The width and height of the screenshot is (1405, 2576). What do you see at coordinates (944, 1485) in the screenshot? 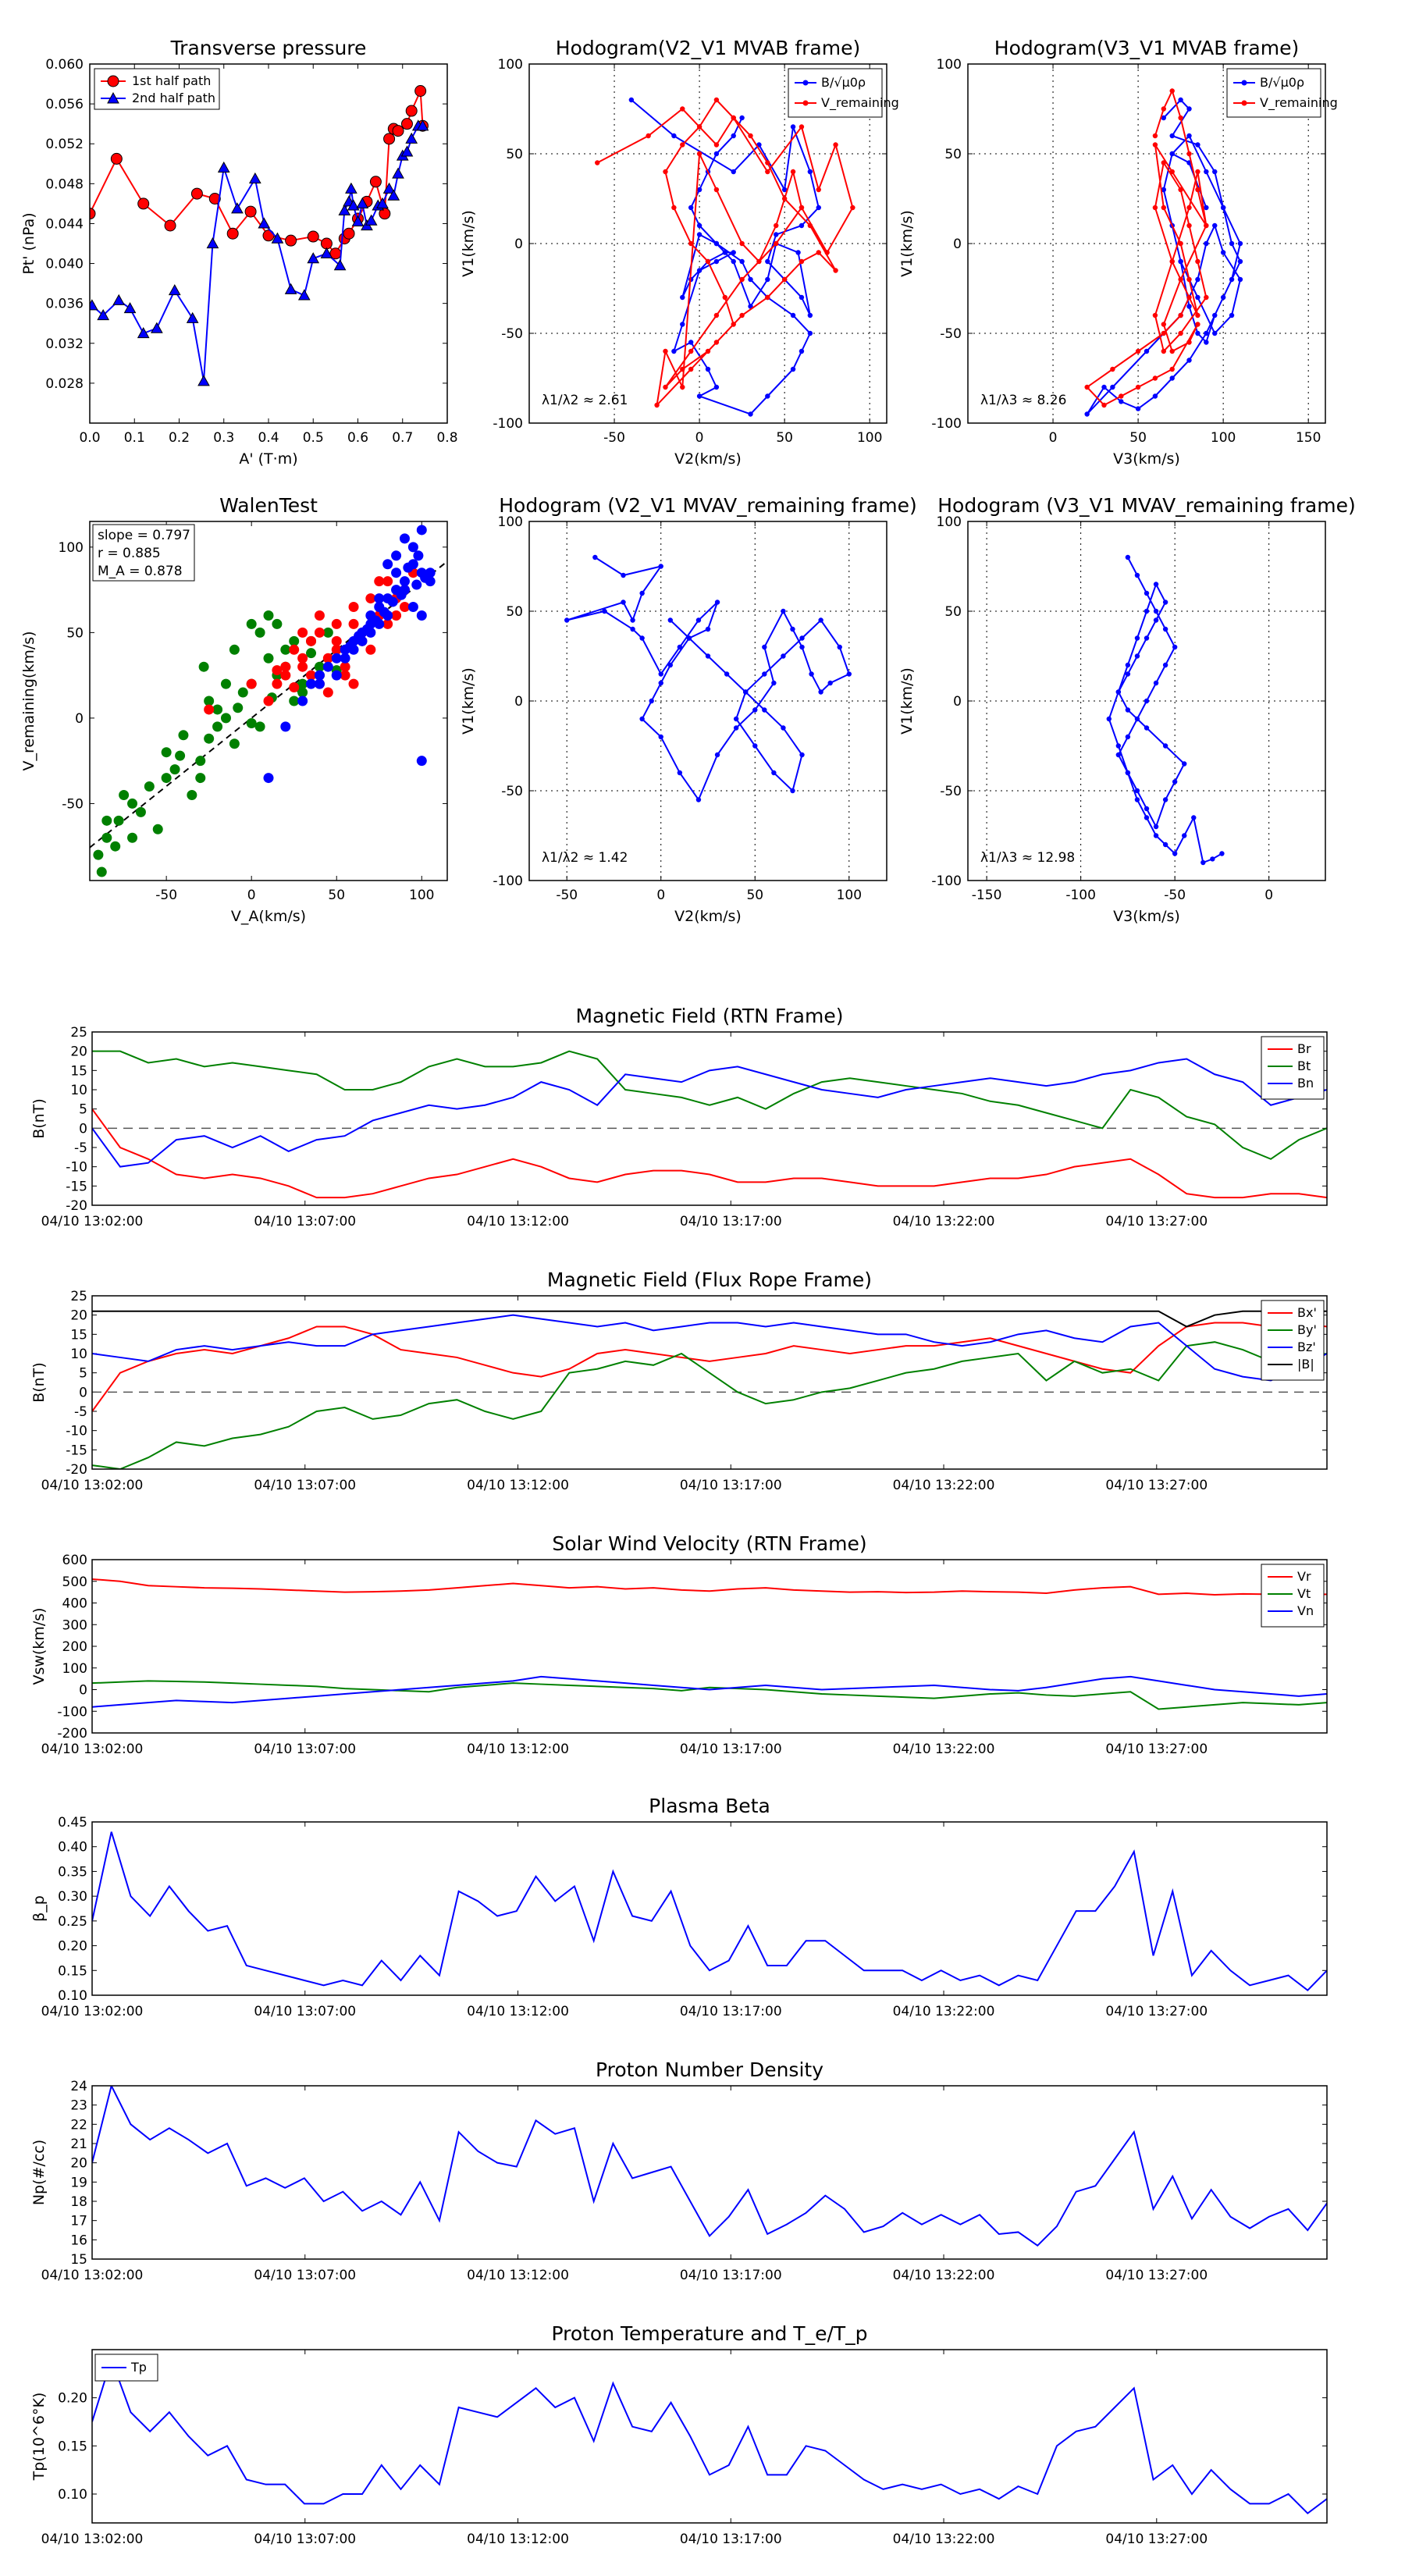
I see `x-tick-label: 04/10 13:22:00` at bounding box center [944, 1485].